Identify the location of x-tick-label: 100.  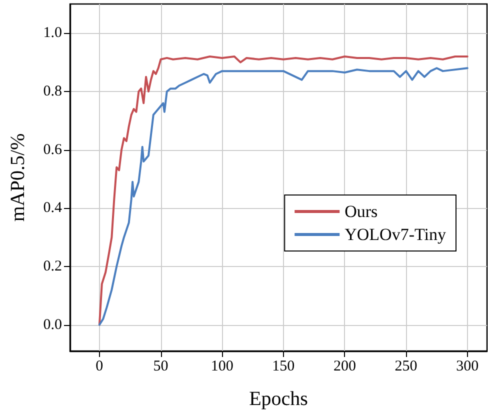
(222, 366).